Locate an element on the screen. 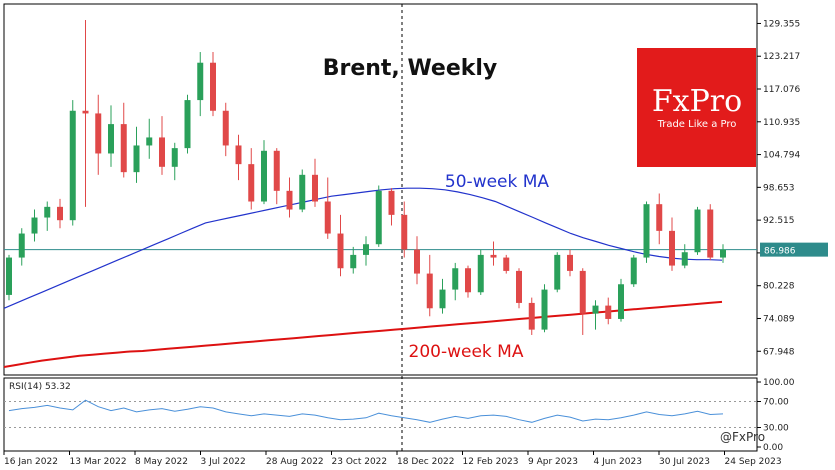 The image size is (835, 470). ma200-series is located at coordinates (363, 334).